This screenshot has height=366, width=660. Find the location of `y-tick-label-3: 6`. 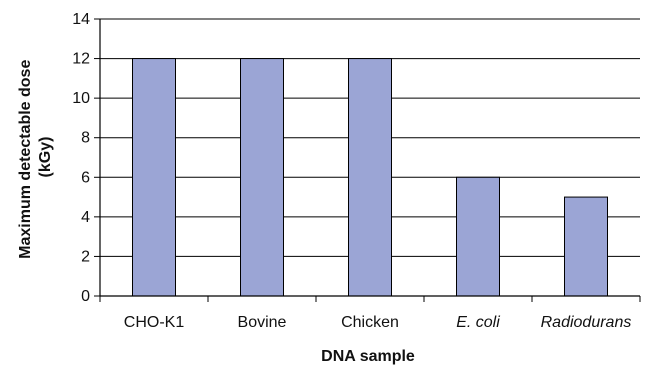

y-tick-label-3: 6 is located at coordinates (85, 177).